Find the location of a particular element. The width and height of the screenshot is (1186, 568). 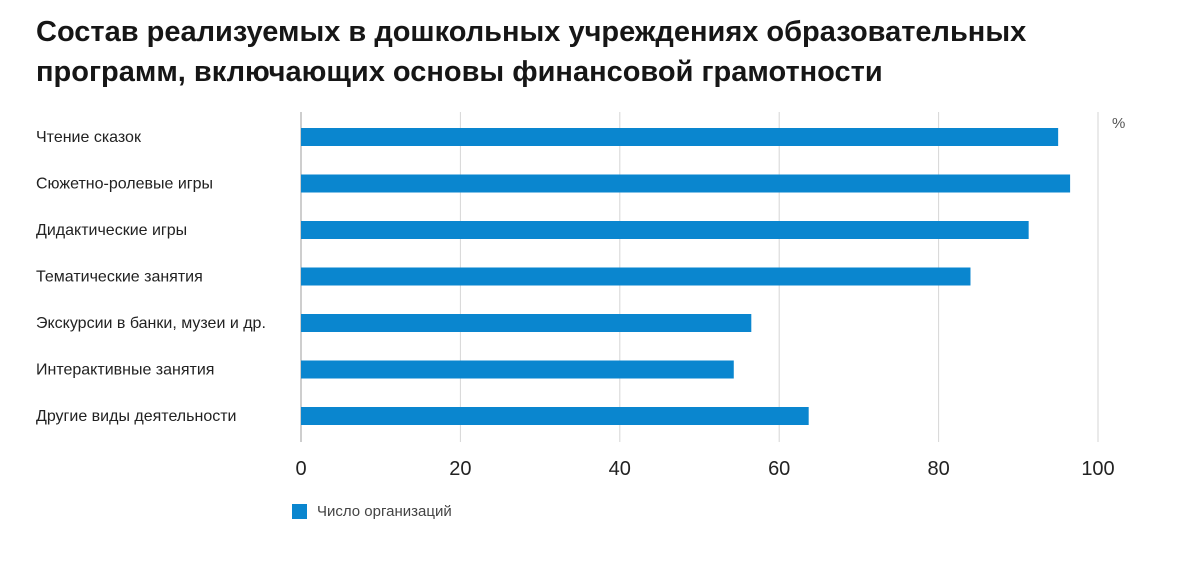

legend-label: Число организаций is located at coordinates (384, 511).